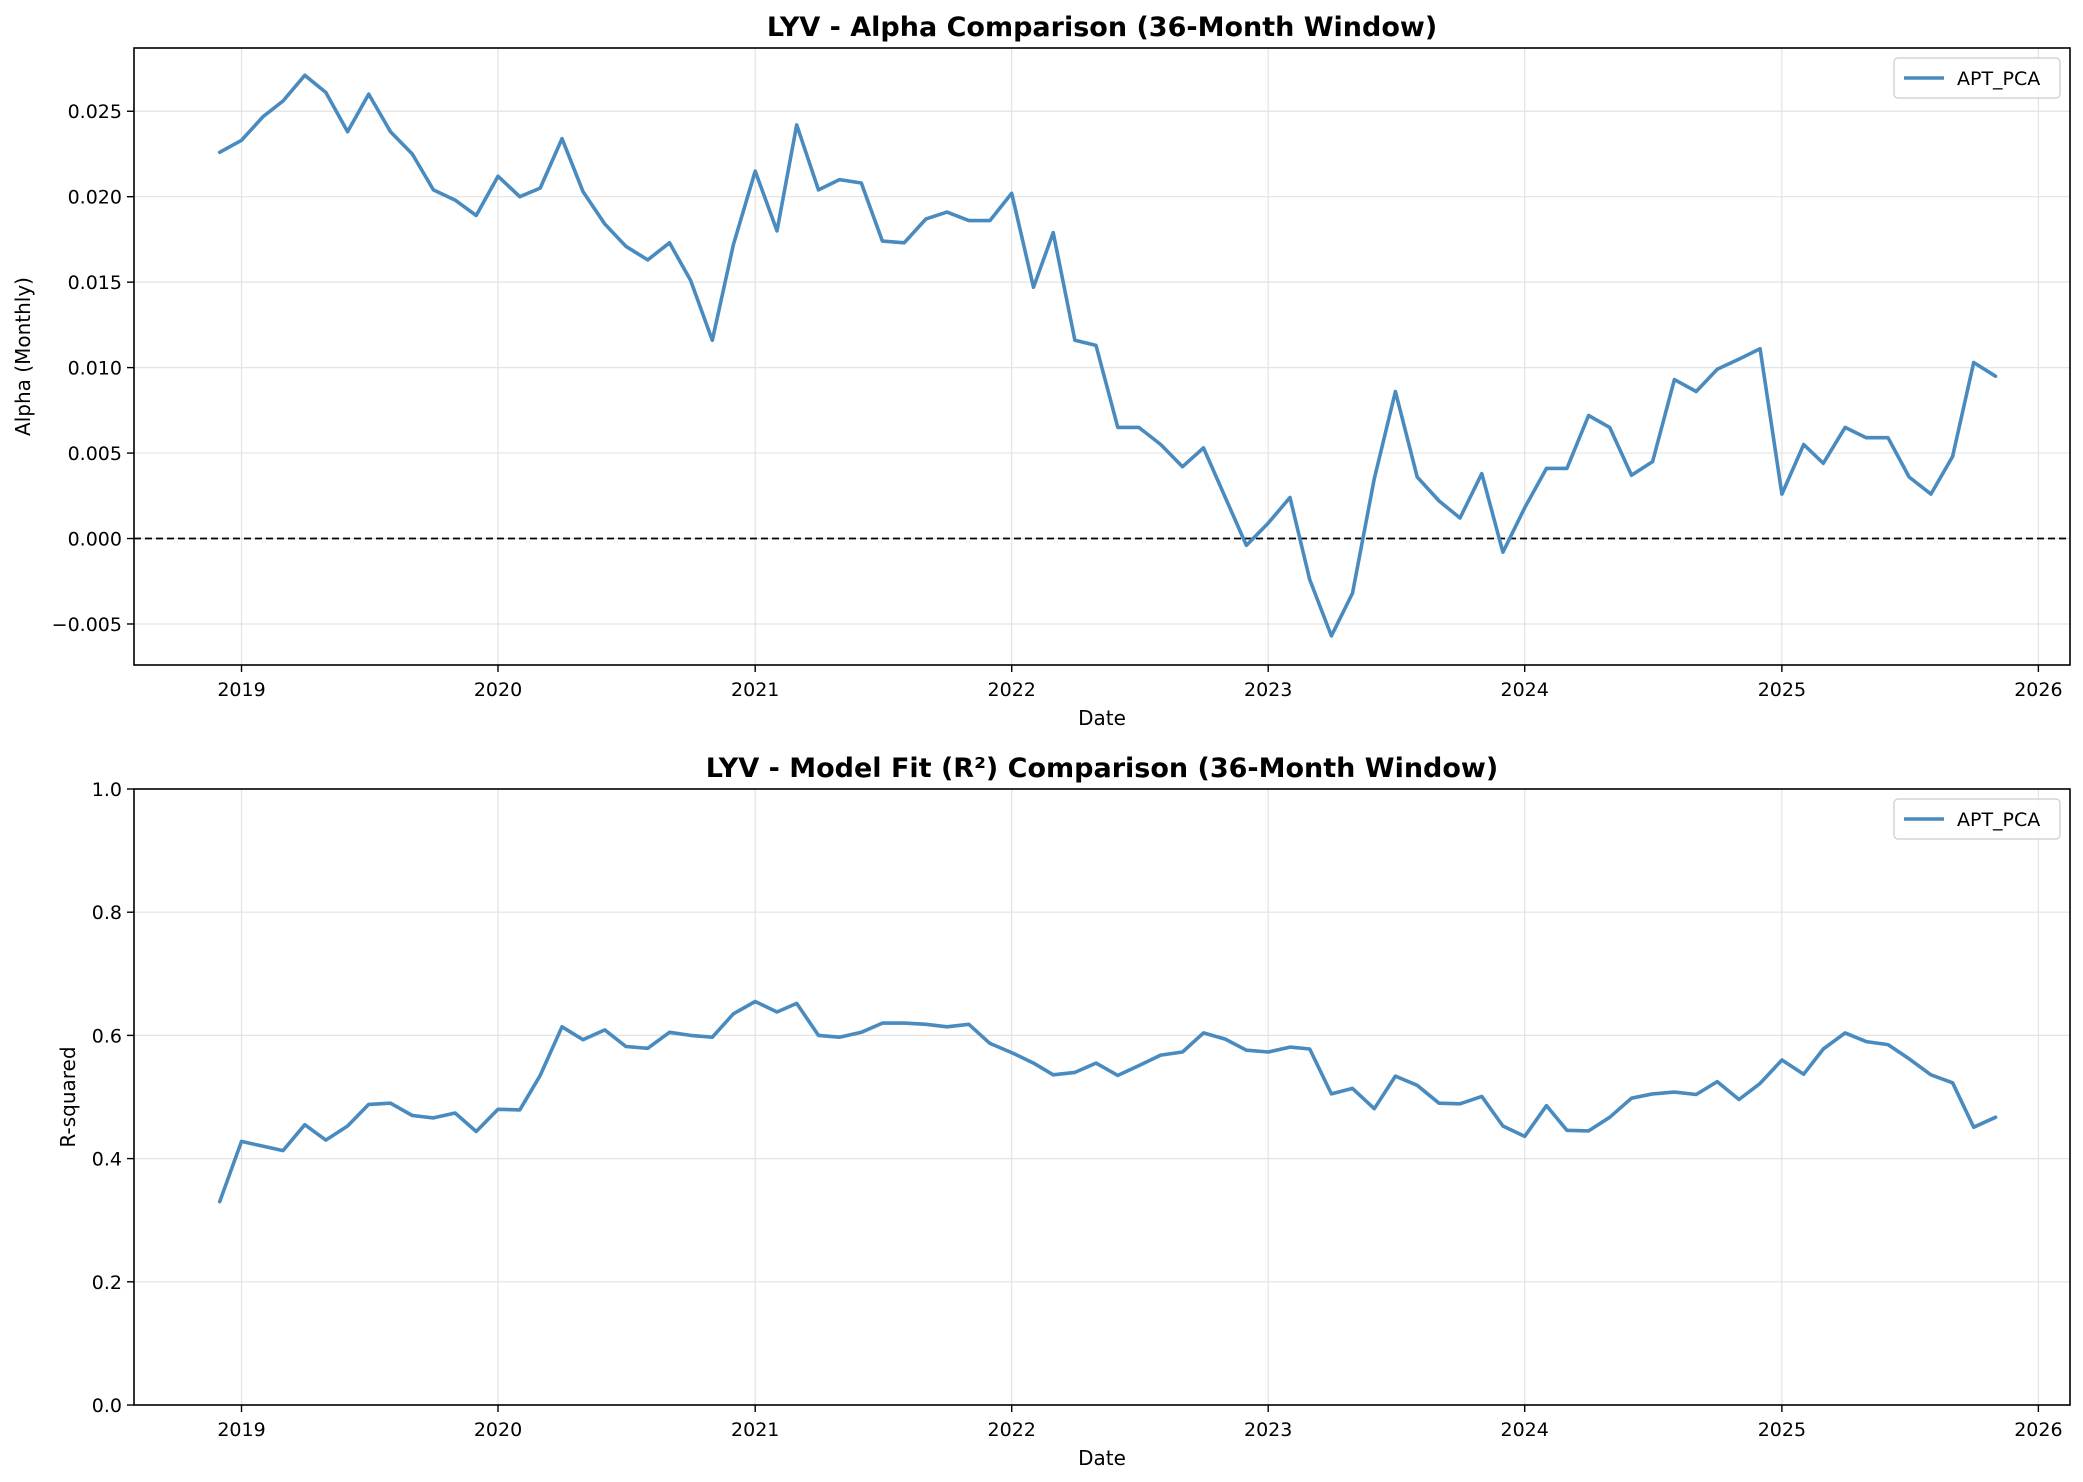  Describe the element at coordinates (107, 790) in the screenshot. I see `y-tick-label: 1.0` at that location.